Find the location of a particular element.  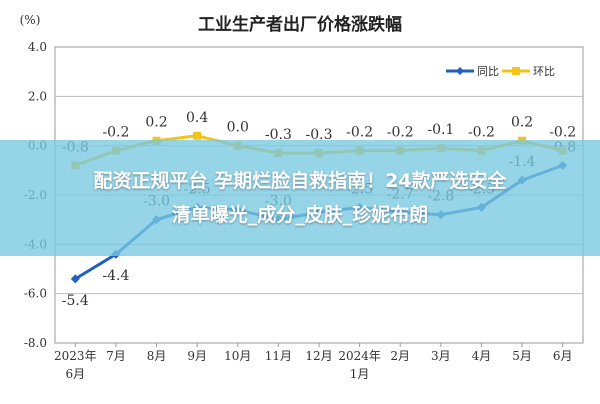

y-axis-unit: (%) is located at coordinates (30, 20).